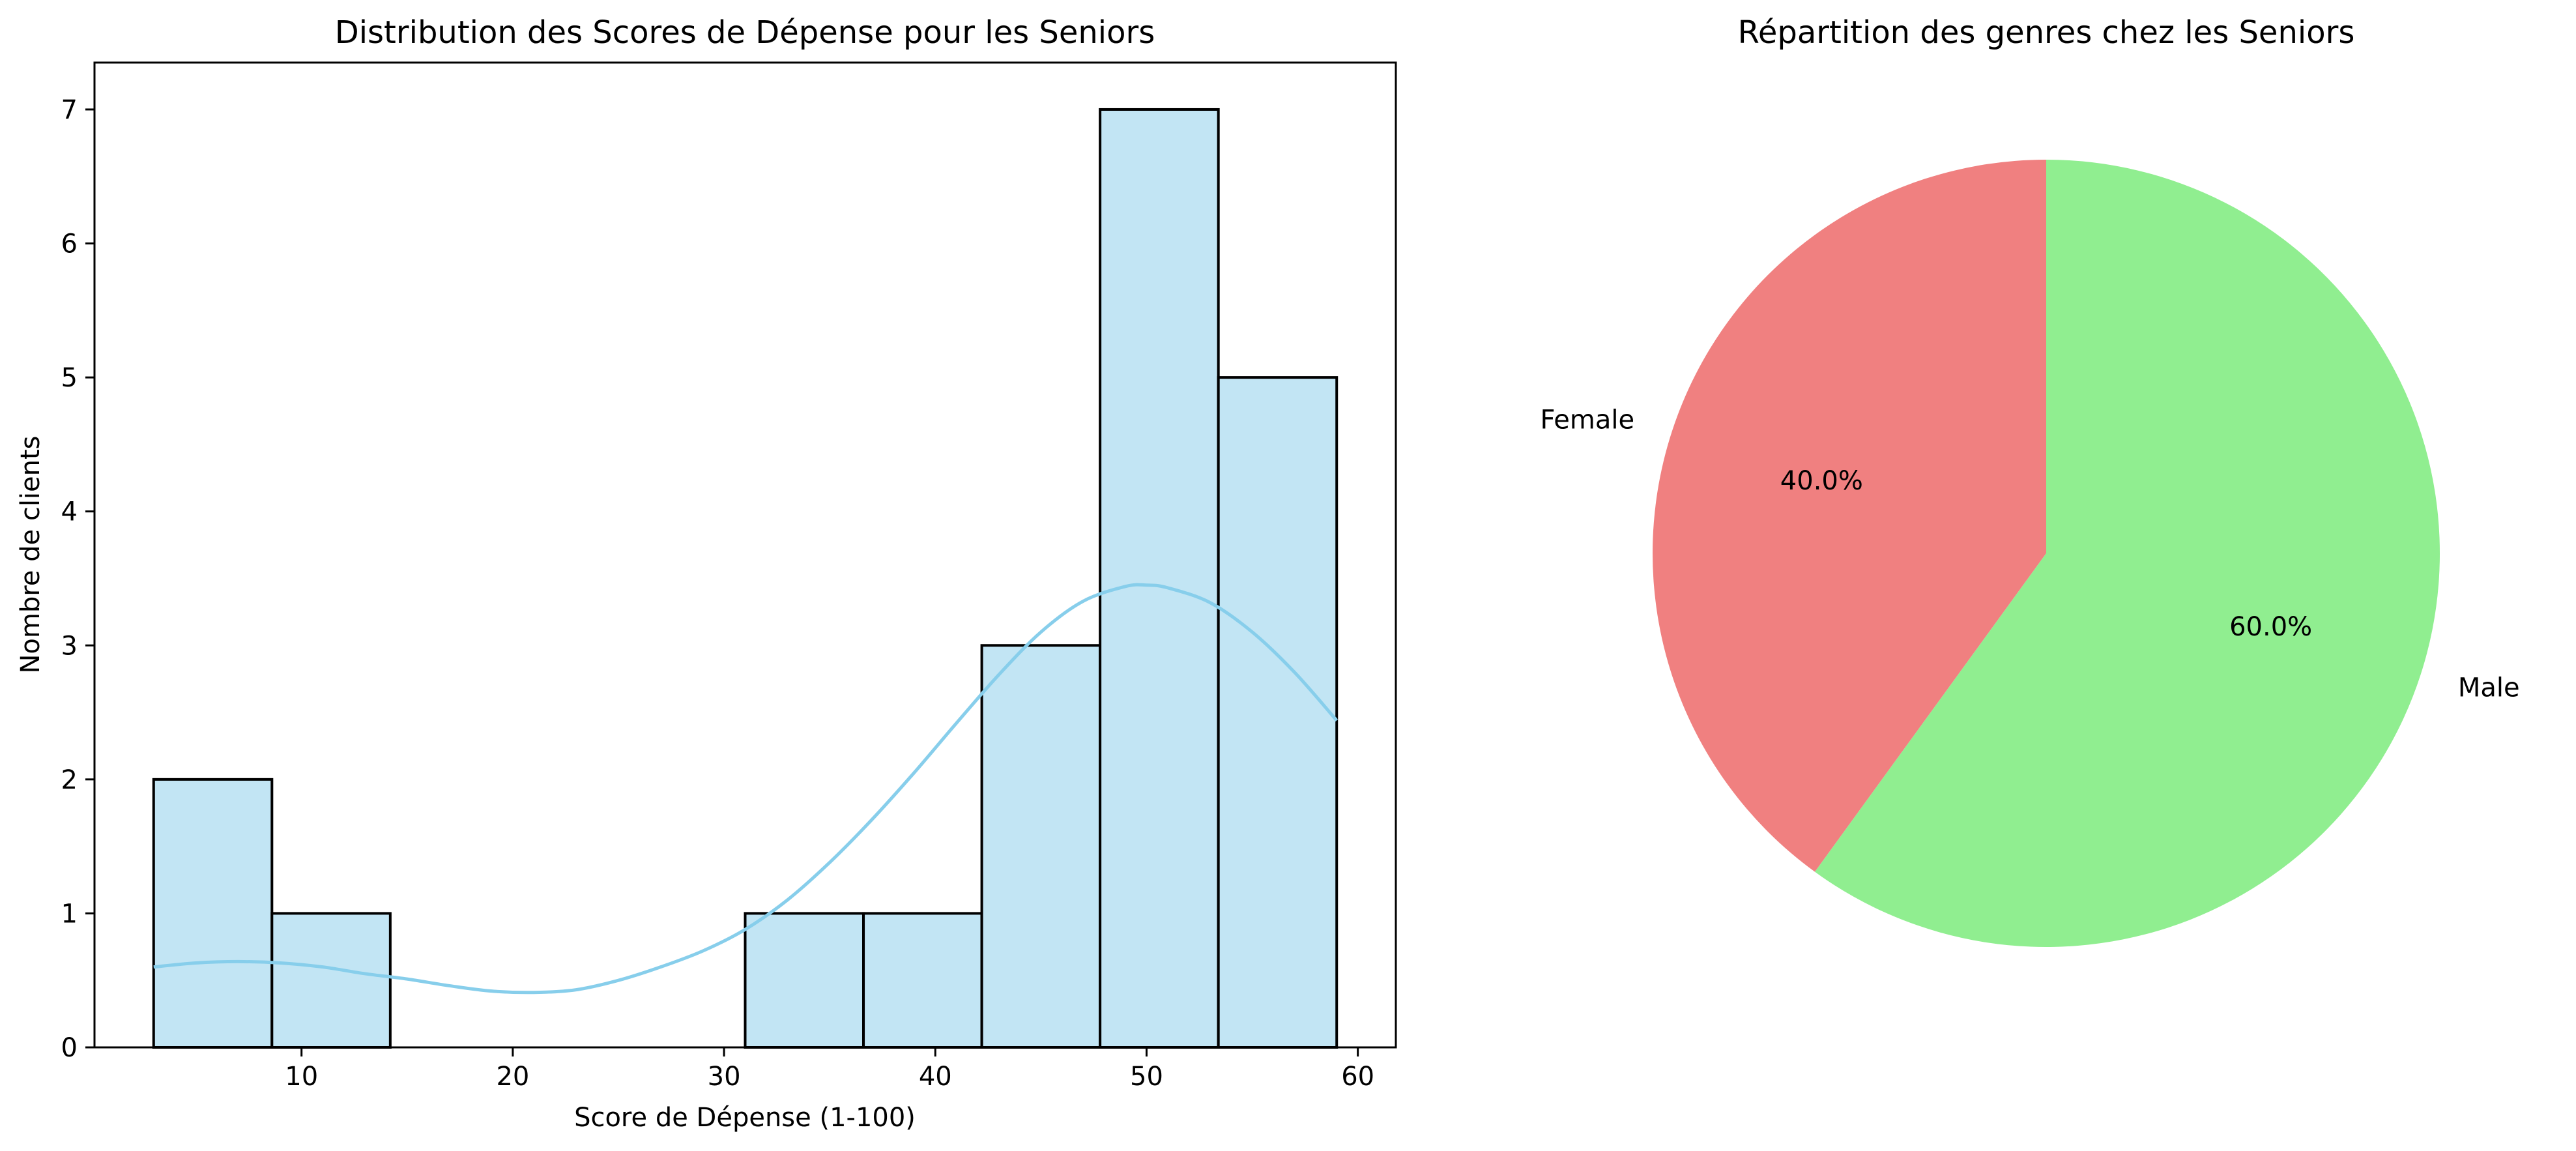 The width and height of the screenshot is (2576, 1151). Describe the element at coordinates (1587, 420) in the screenshot. I see `pie-label-female: Female` at that location.